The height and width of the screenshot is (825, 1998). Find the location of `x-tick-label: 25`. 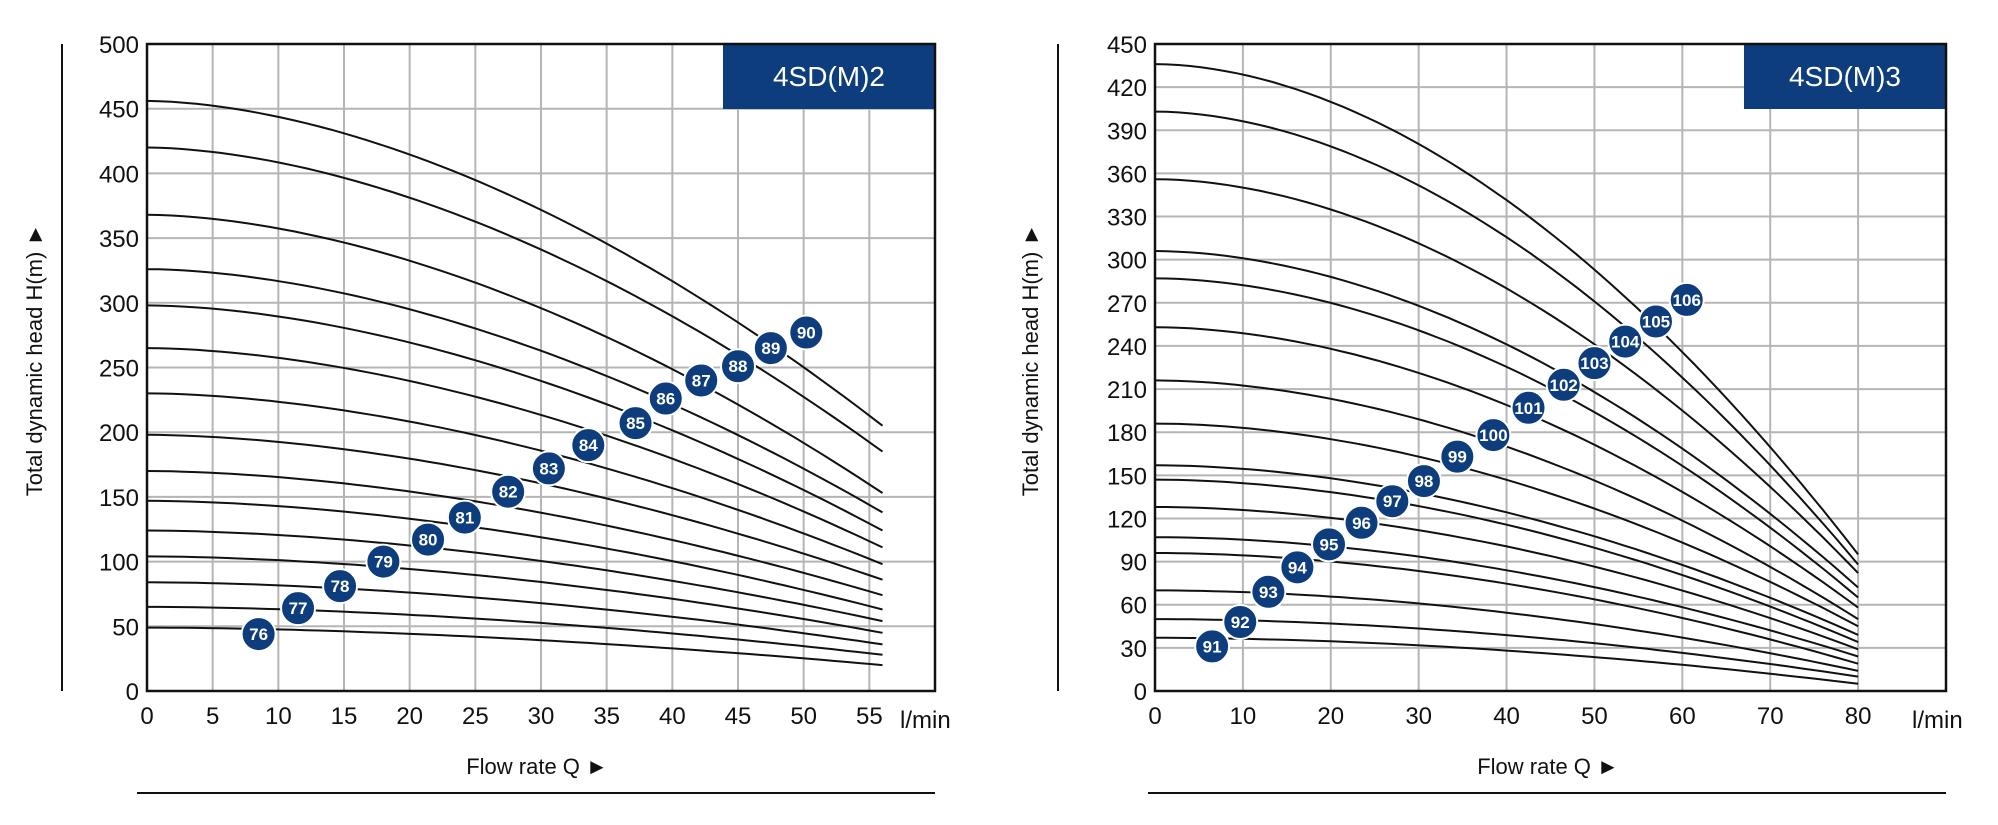

x-tick-label: 25 is located at coordinates (475, 716).